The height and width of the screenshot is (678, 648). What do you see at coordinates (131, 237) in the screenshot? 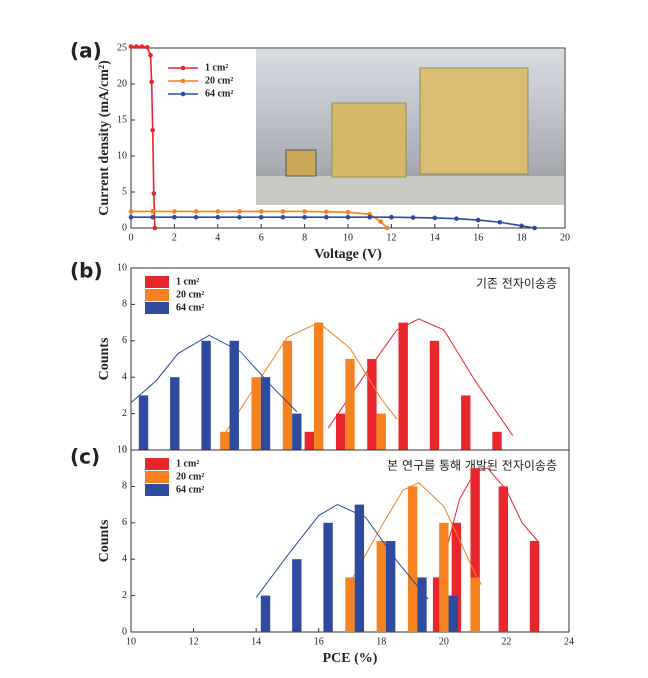
I see `x-tick-label: 0` at bounding box center [131, 237].